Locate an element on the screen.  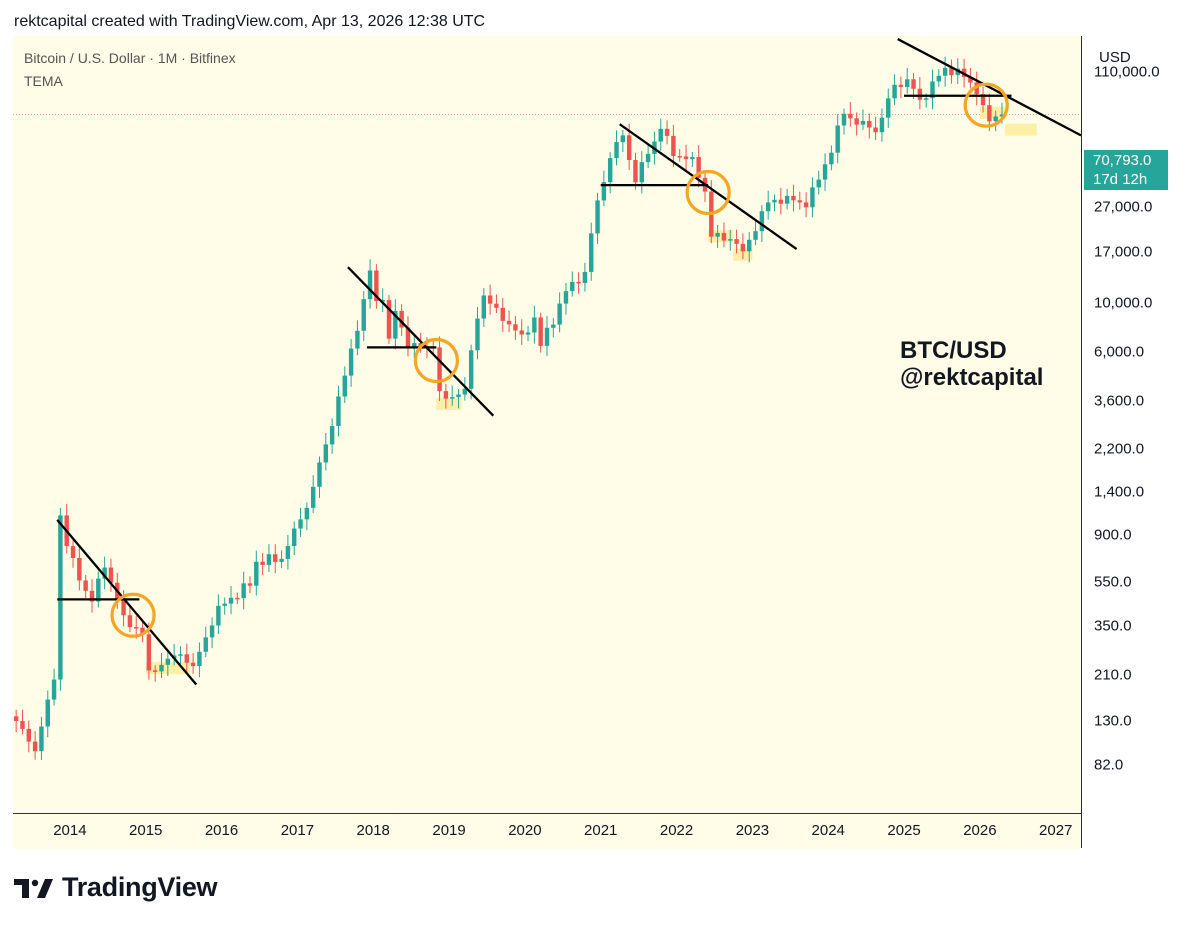
currency-label: USD is located at coordinates (1115, 57).